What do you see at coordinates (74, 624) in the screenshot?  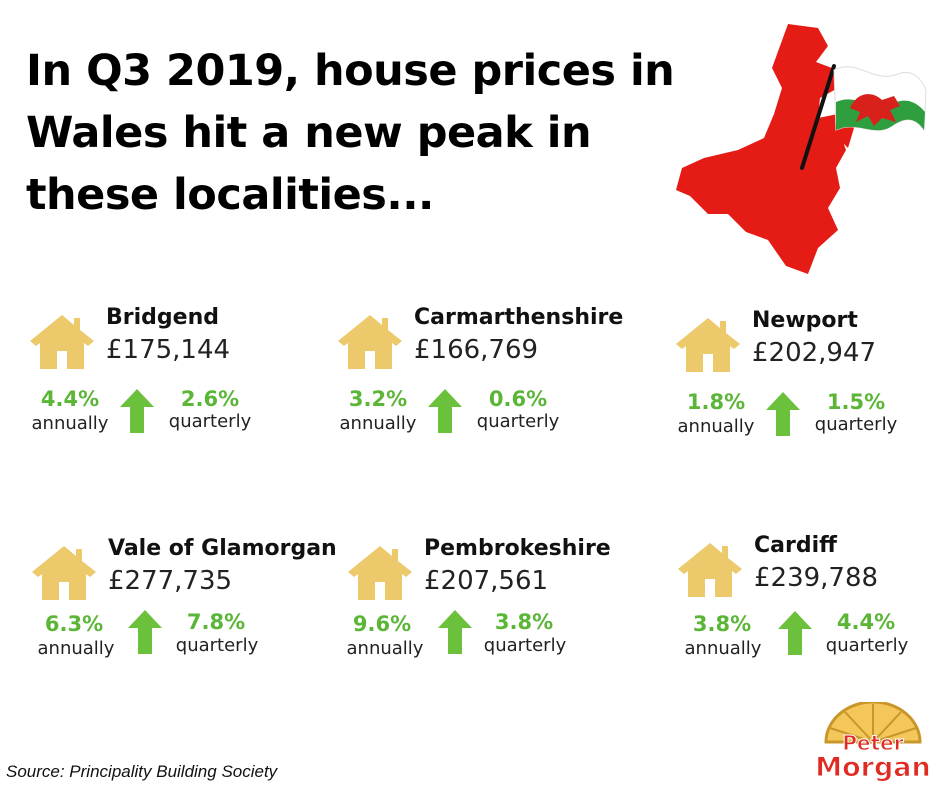 I see `annual-change: 6.3%` at bounding box center [74, 624].